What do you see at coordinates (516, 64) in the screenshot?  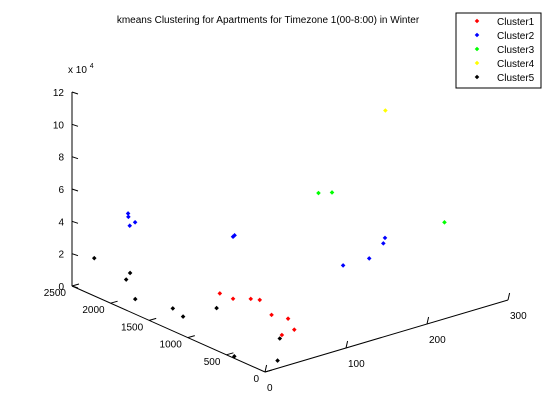 I see `legend-label: Cluster4` at bounding box center [516, 64].